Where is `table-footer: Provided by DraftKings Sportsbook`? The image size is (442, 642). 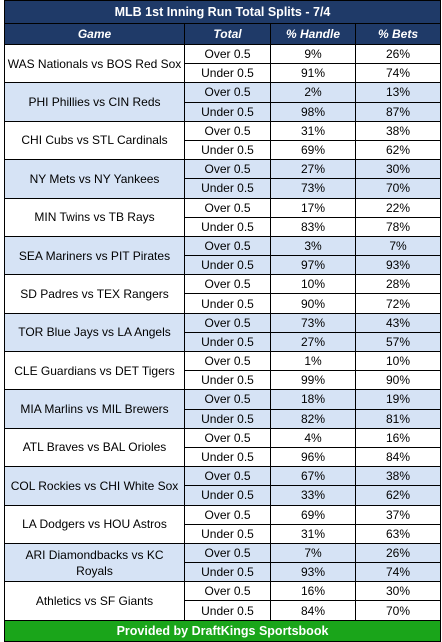
table-footer: Provided by DraftKings Sportsbook is located at coordinates (222, 630).